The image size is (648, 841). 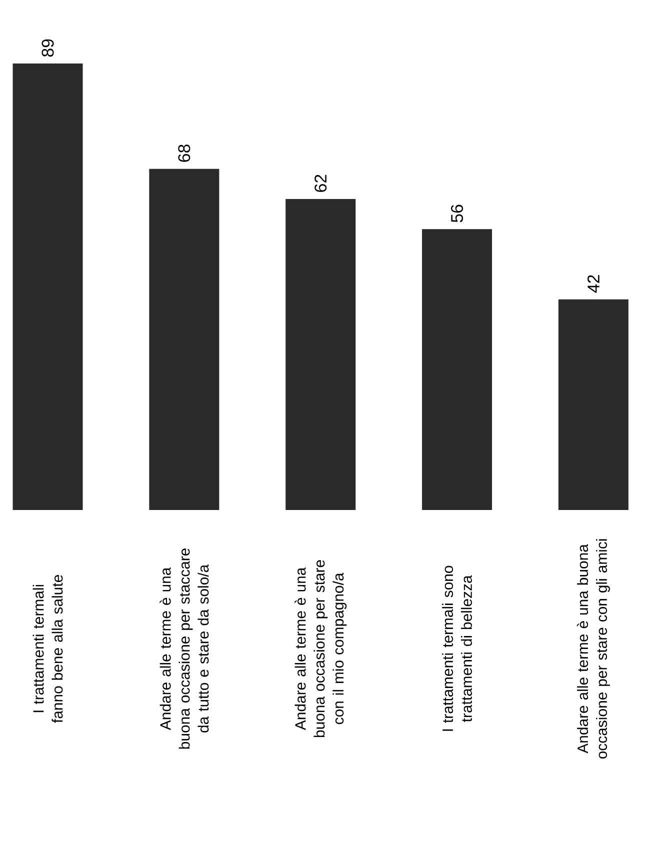 I want to click on data-label: 62, so click(x=320, y=183).